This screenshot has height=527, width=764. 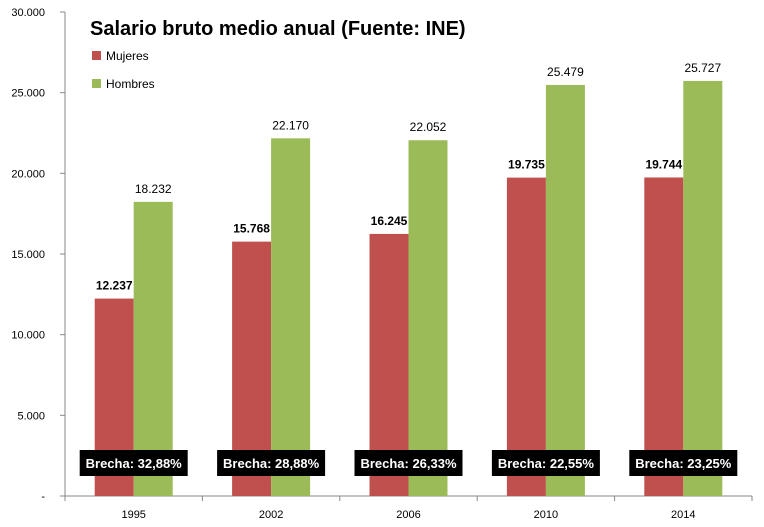 What do you see at coordinates (114, 286) in the screenshot?
I see `data-label-mujeres: 12.237` at bounding box center [114, 286].